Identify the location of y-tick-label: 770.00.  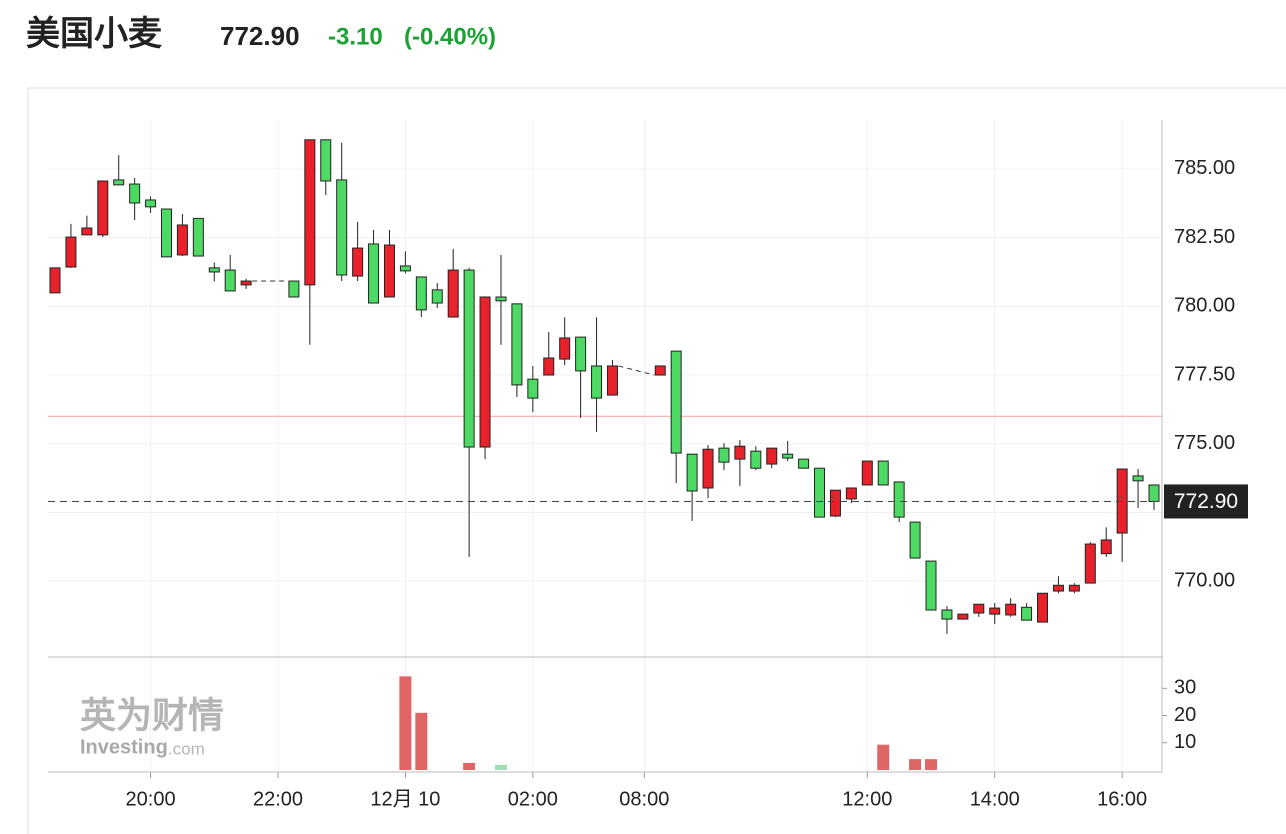
(1204, 580).